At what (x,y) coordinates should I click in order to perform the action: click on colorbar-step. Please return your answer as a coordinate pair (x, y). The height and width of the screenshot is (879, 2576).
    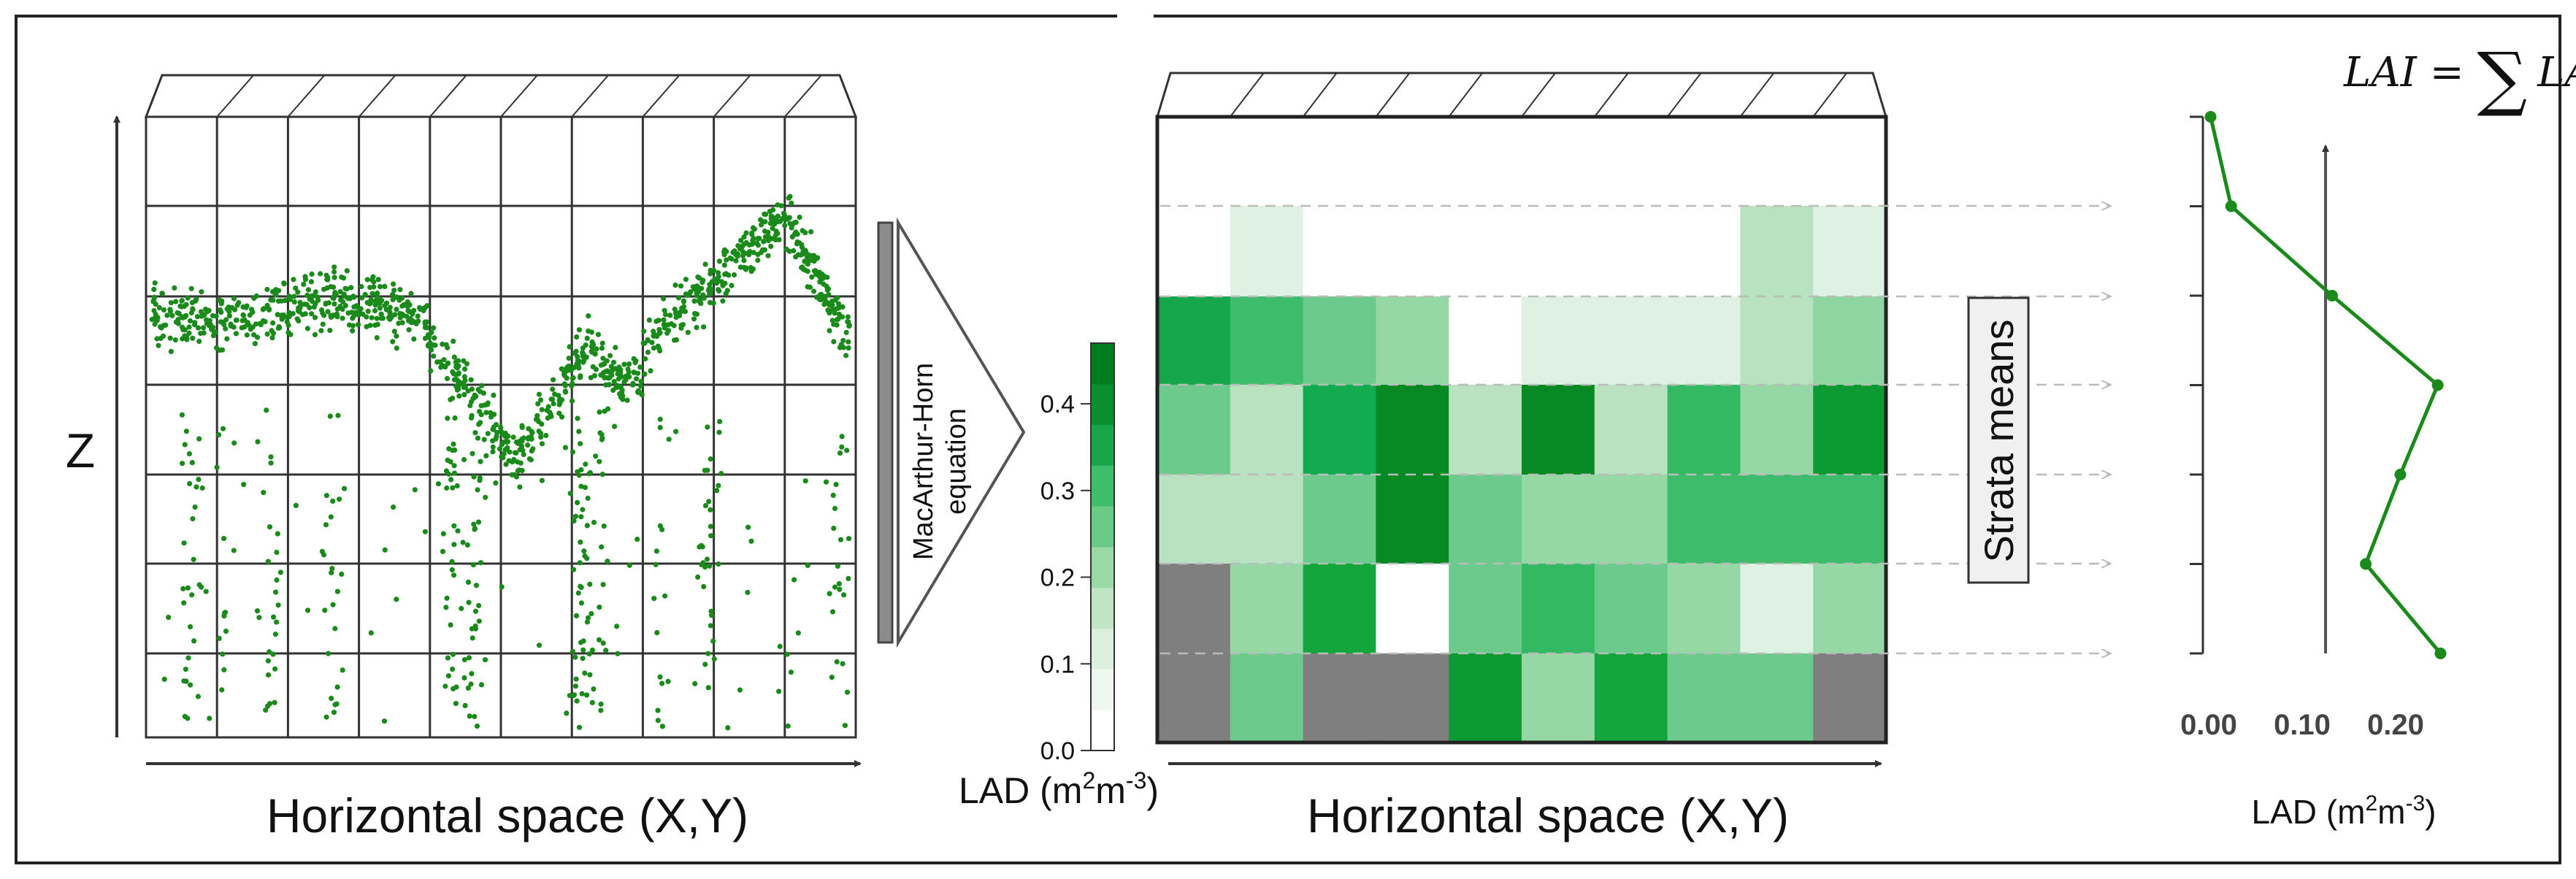
    Looking at the image, I should click on (1102, 567).